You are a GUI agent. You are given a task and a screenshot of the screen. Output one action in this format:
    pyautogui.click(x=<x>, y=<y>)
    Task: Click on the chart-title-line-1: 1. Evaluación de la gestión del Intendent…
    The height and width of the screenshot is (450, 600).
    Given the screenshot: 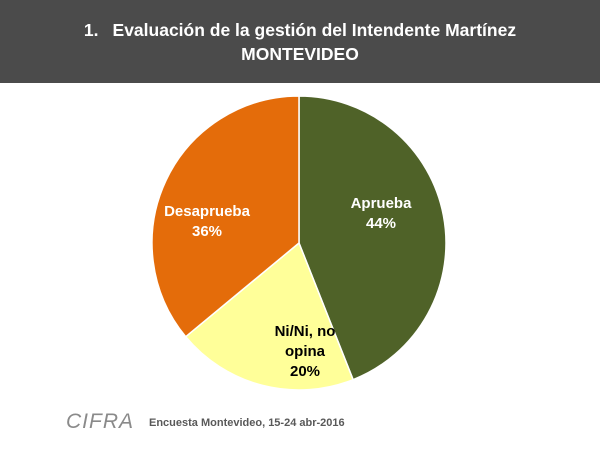 What is the action you would take?
    pyautogui.click(x=300, y=30)
    